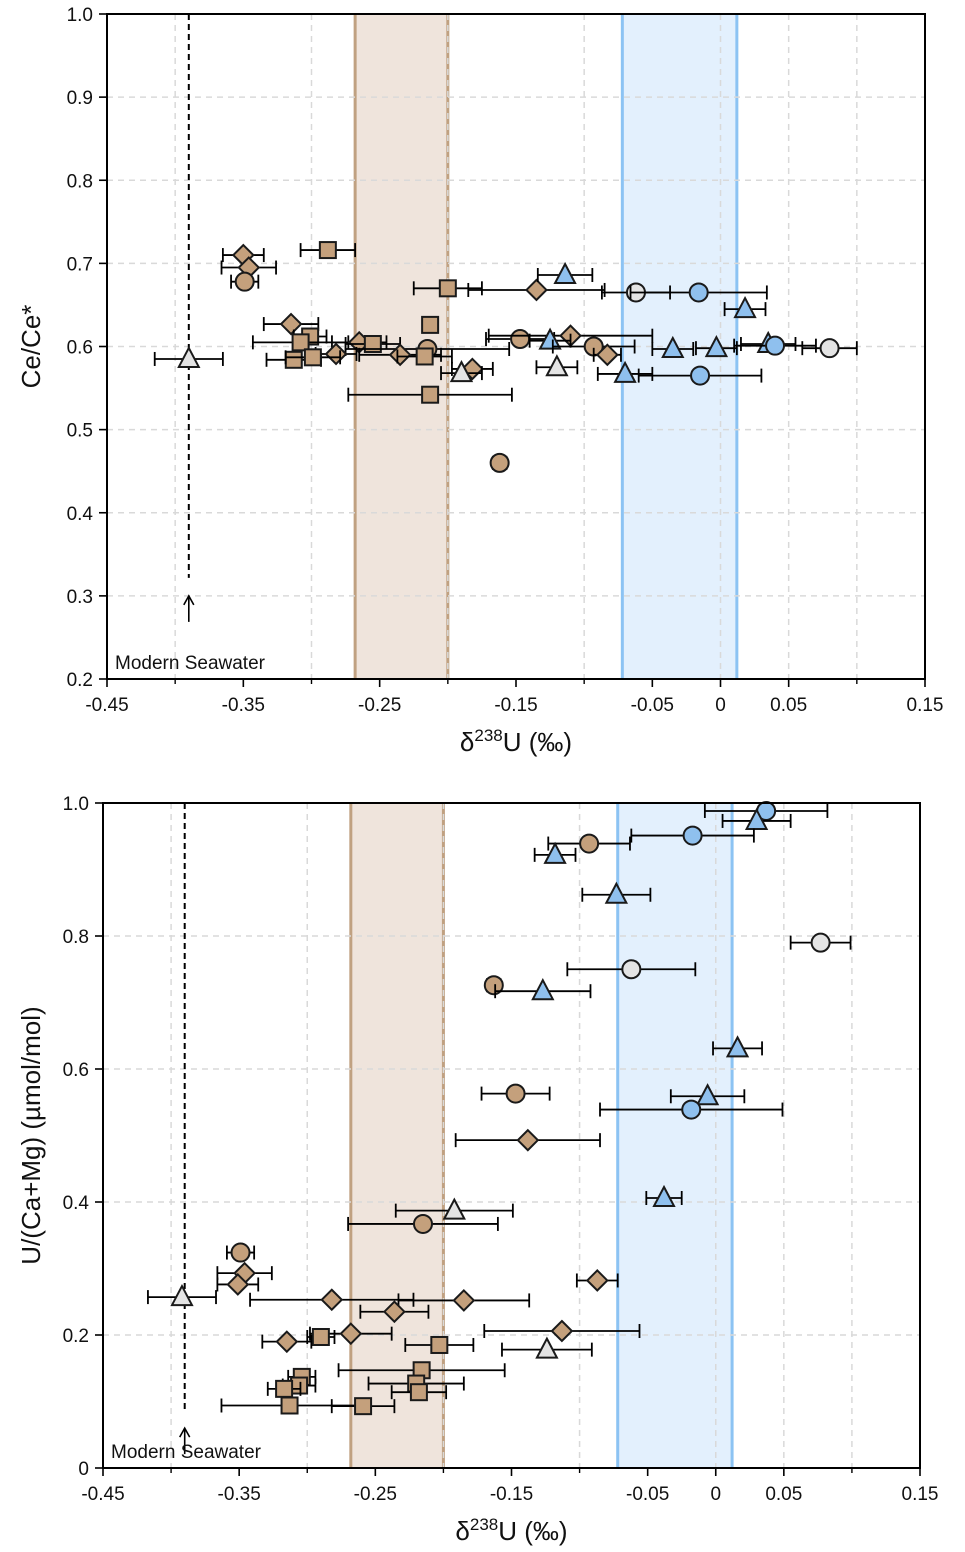 Image resolution: width=965 pixels, height=1552 pixels. I want to click on y-tick-label: 0.2, so click(80, 680).